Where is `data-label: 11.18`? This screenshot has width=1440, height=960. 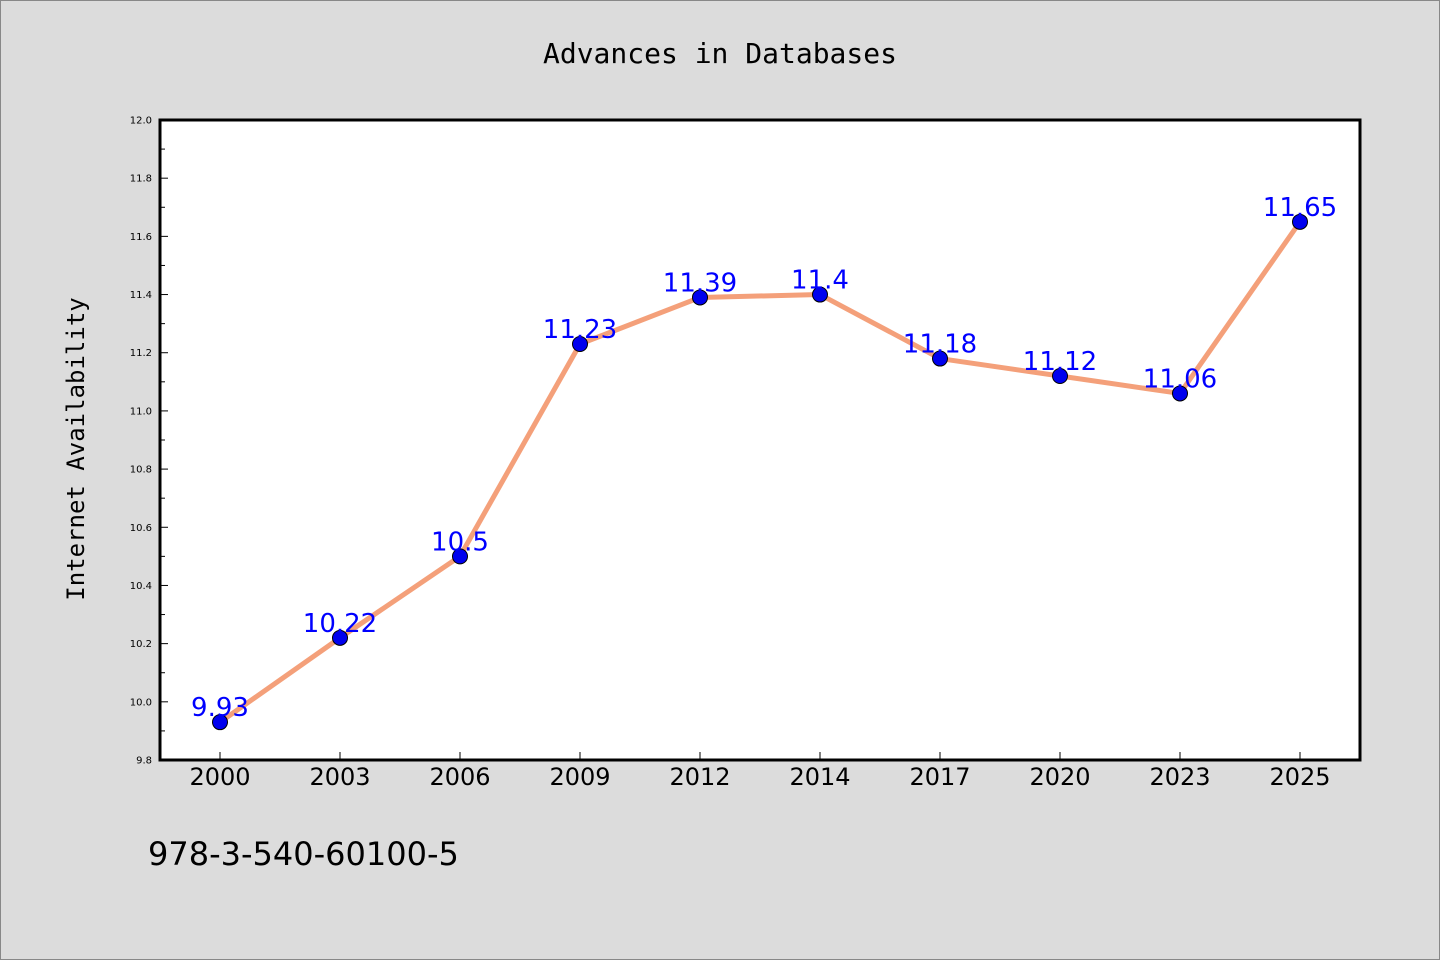 data-label: 11.18 is located at coordinates (940, 345).